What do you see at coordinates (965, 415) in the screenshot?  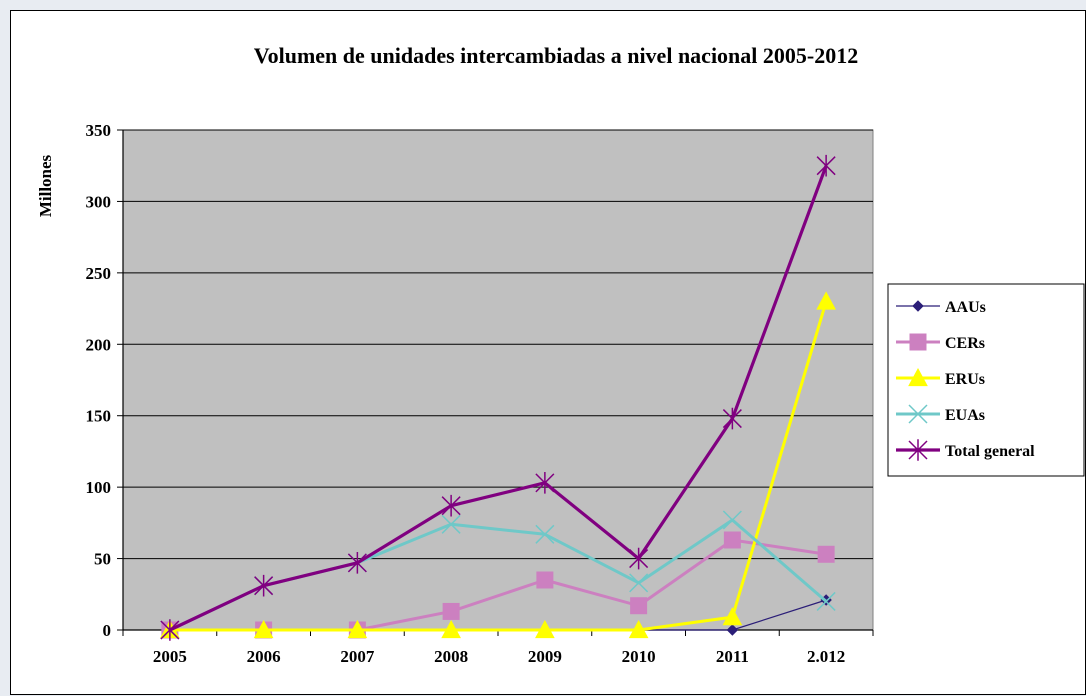 I see `legend-label: EUAs` at bounding box center [965, 415].